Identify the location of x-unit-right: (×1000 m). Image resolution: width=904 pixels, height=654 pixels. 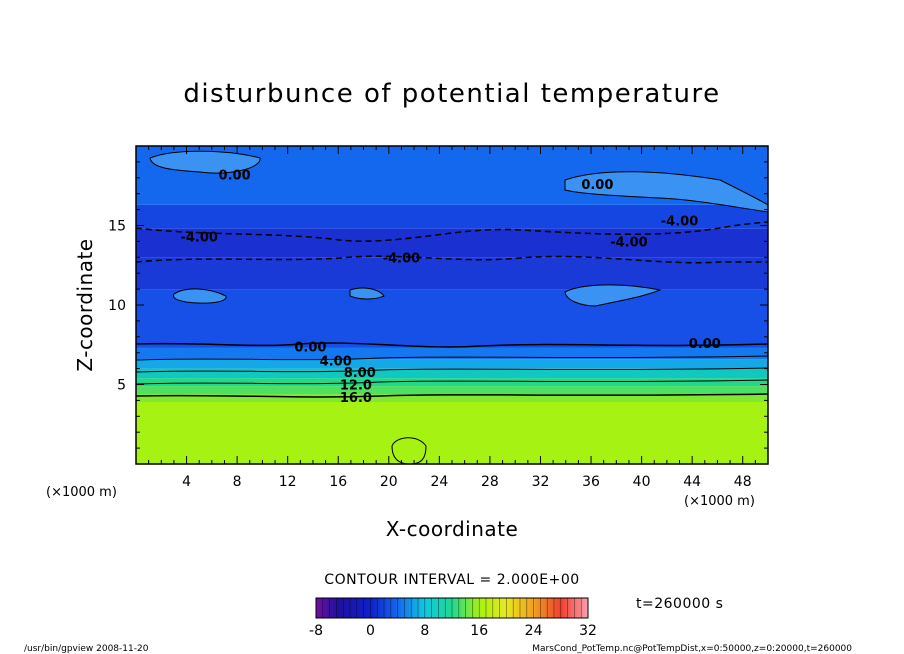
(719, 501).